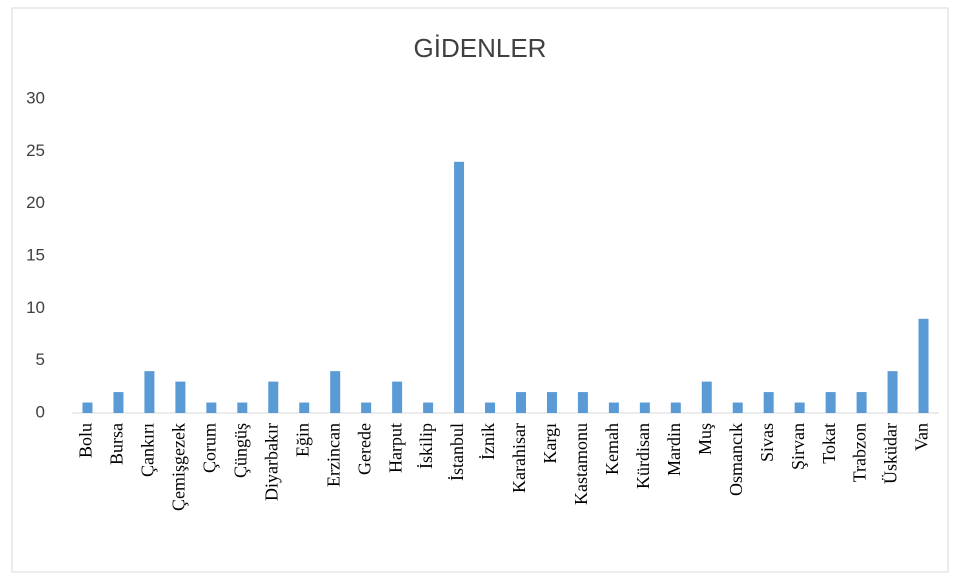 This screenshot has width=960, height=581. I want to click on x-tick-label: Kargı, so click(550, 443).